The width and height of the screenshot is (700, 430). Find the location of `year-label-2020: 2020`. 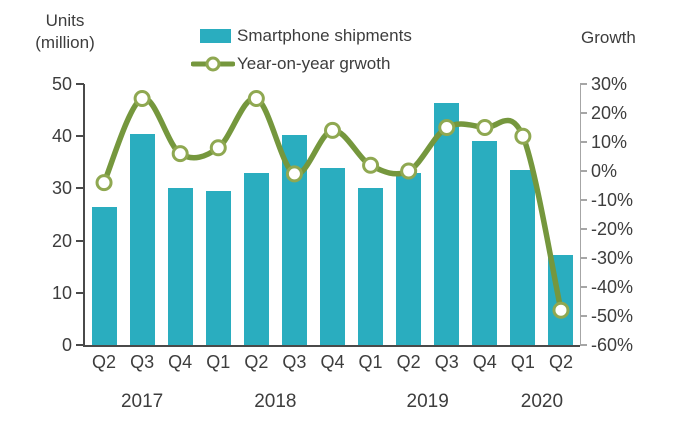

year-label-2020: 2020 is located at coordinates (542, 401).